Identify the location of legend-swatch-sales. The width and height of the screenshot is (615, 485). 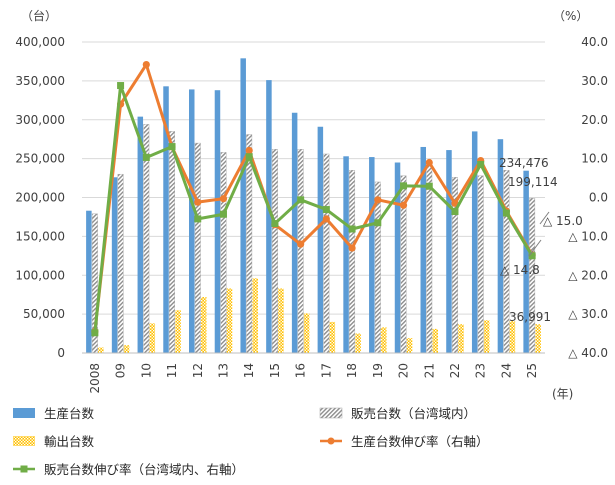
(331, 413).